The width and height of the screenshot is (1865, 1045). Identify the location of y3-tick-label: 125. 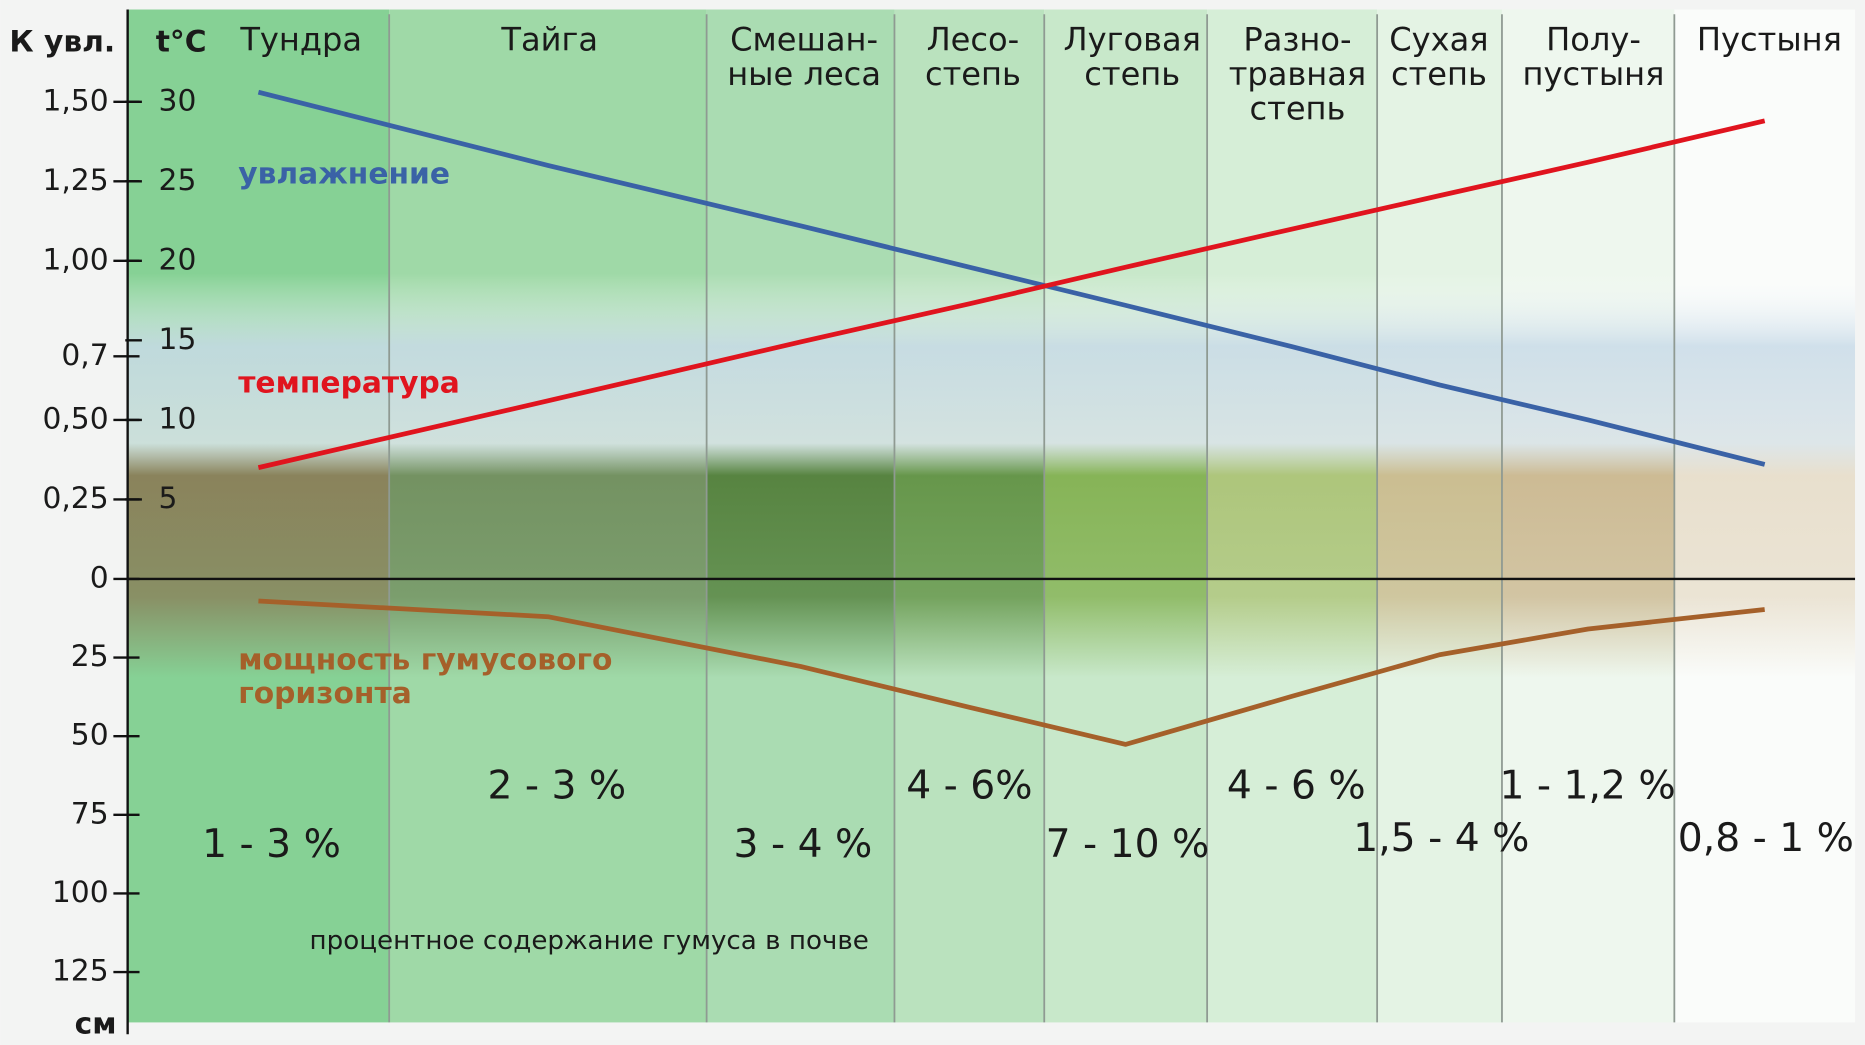
(80, 971).